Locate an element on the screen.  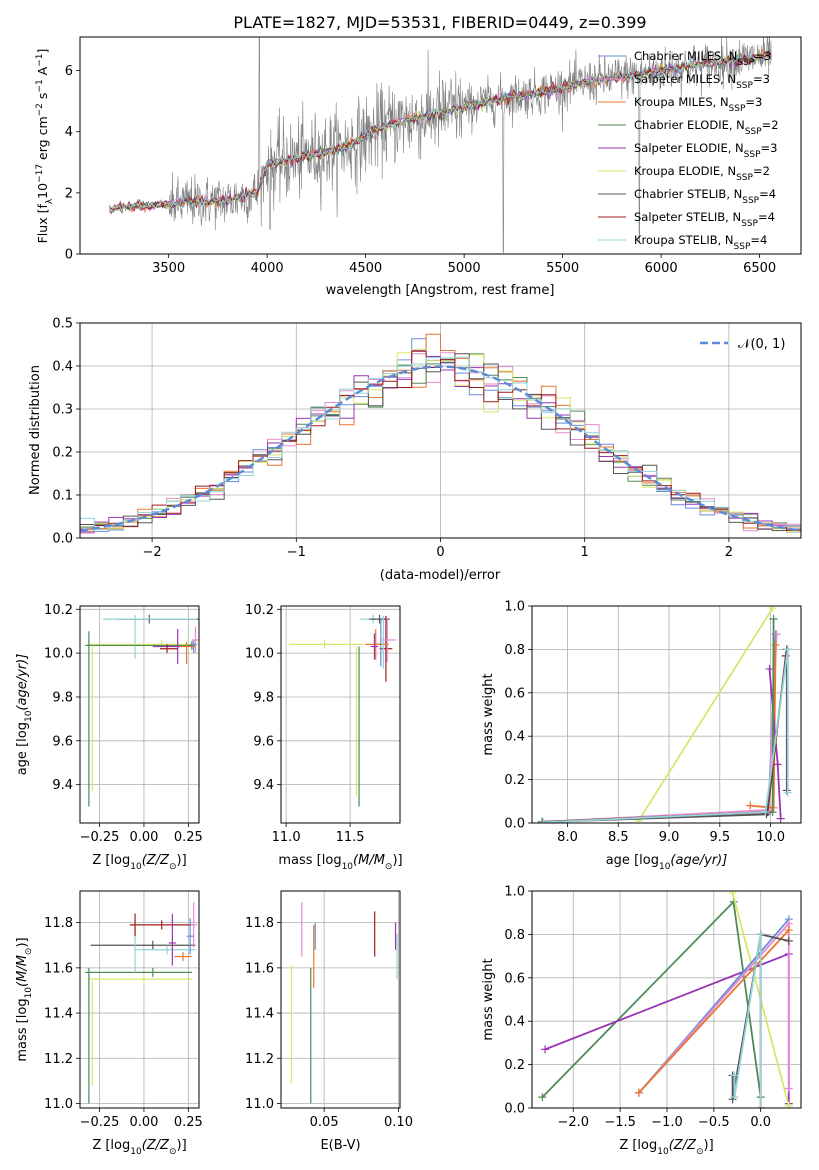
mass-vs-ebv-plot-area is located at coordinates (340, 999).